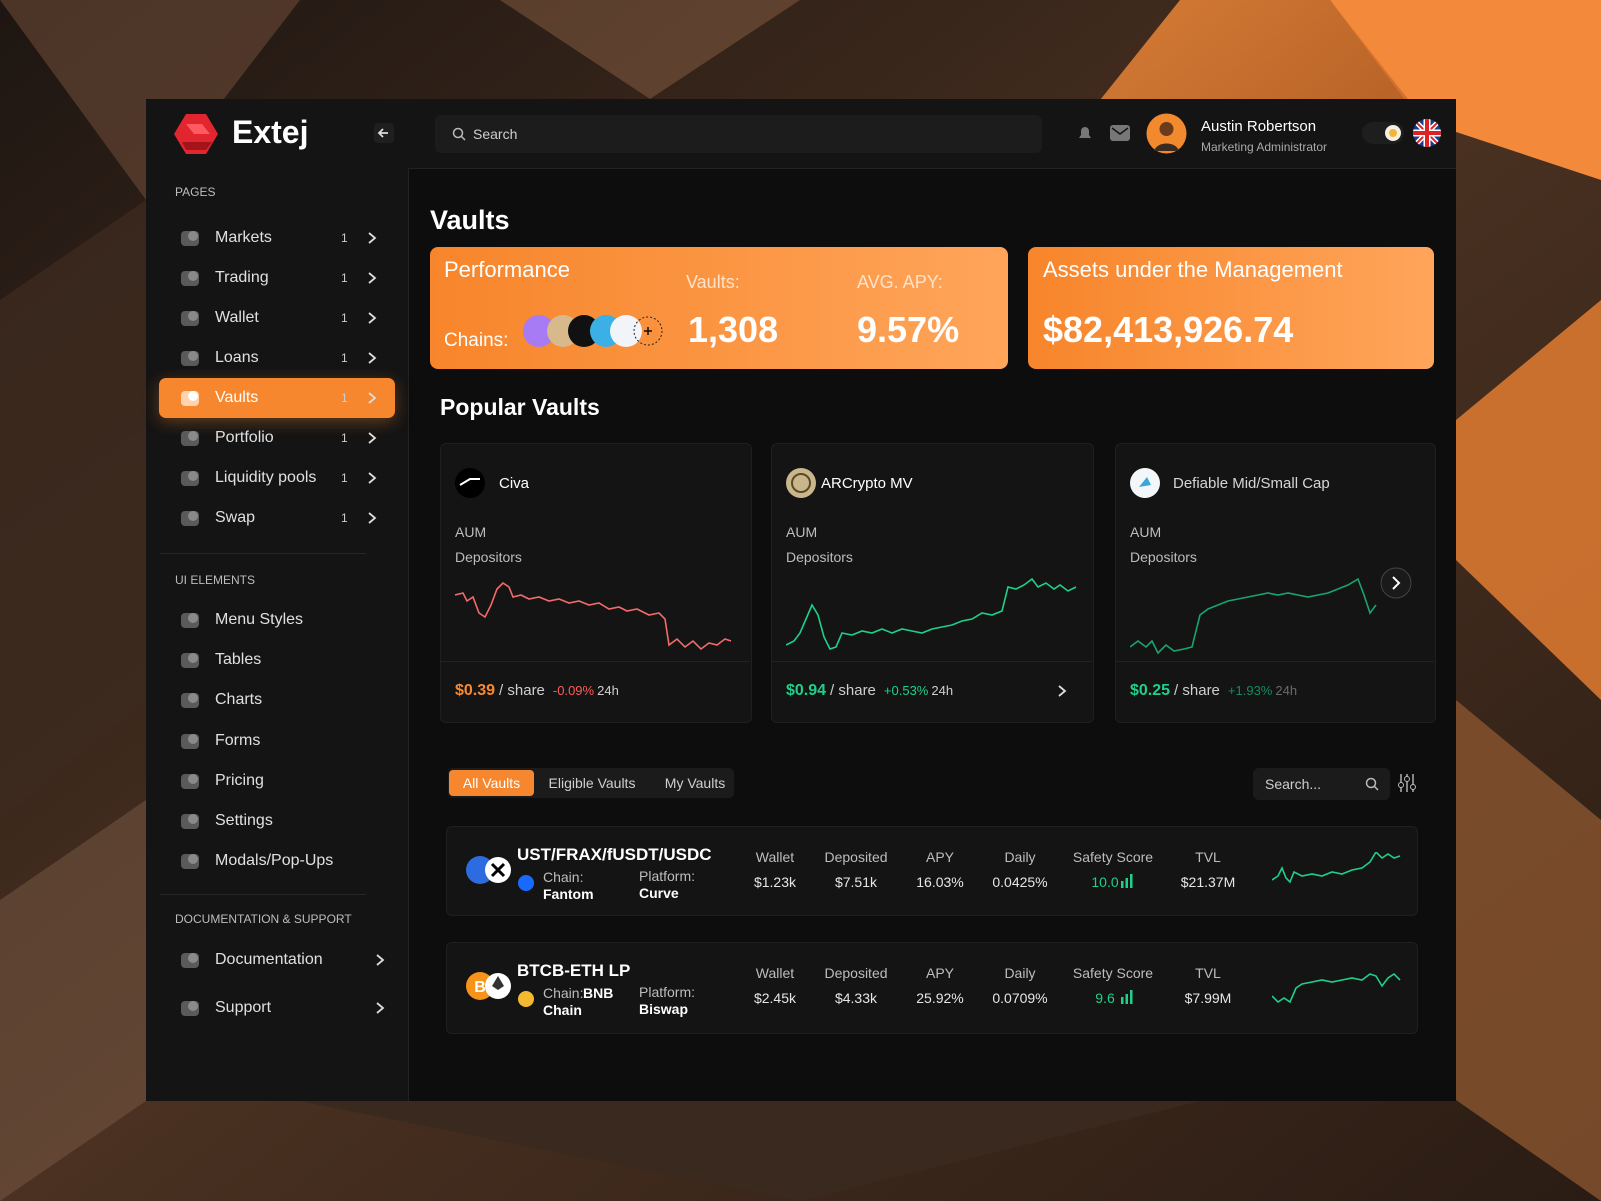 The width and height of the screenshot is (1601, 1201). I want to click on column-value: $21.37M, so click(1208, 882).